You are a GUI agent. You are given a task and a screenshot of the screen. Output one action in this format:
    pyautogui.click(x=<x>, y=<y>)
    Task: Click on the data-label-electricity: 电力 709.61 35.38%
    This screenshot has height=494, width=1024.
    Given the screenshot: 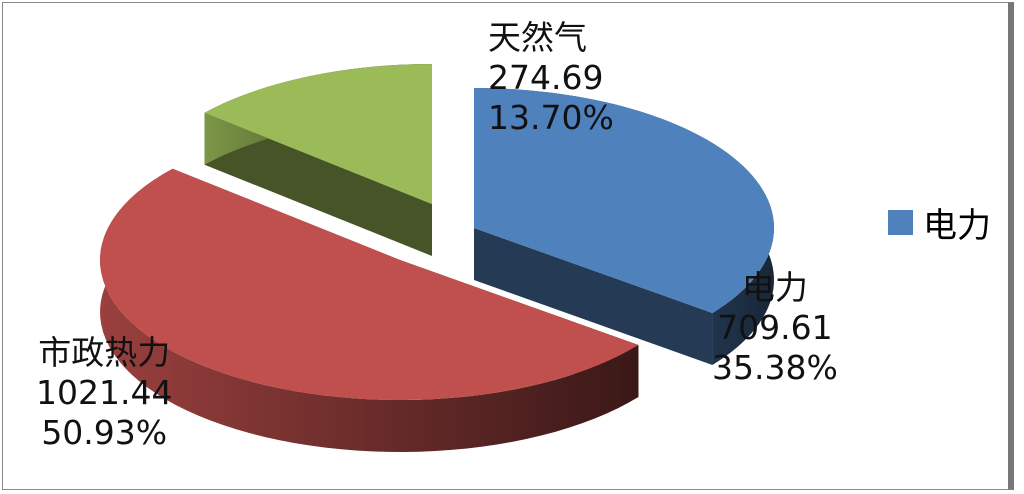 What is the action you would take?
    pyautogui.click(x=775, y=328)
    